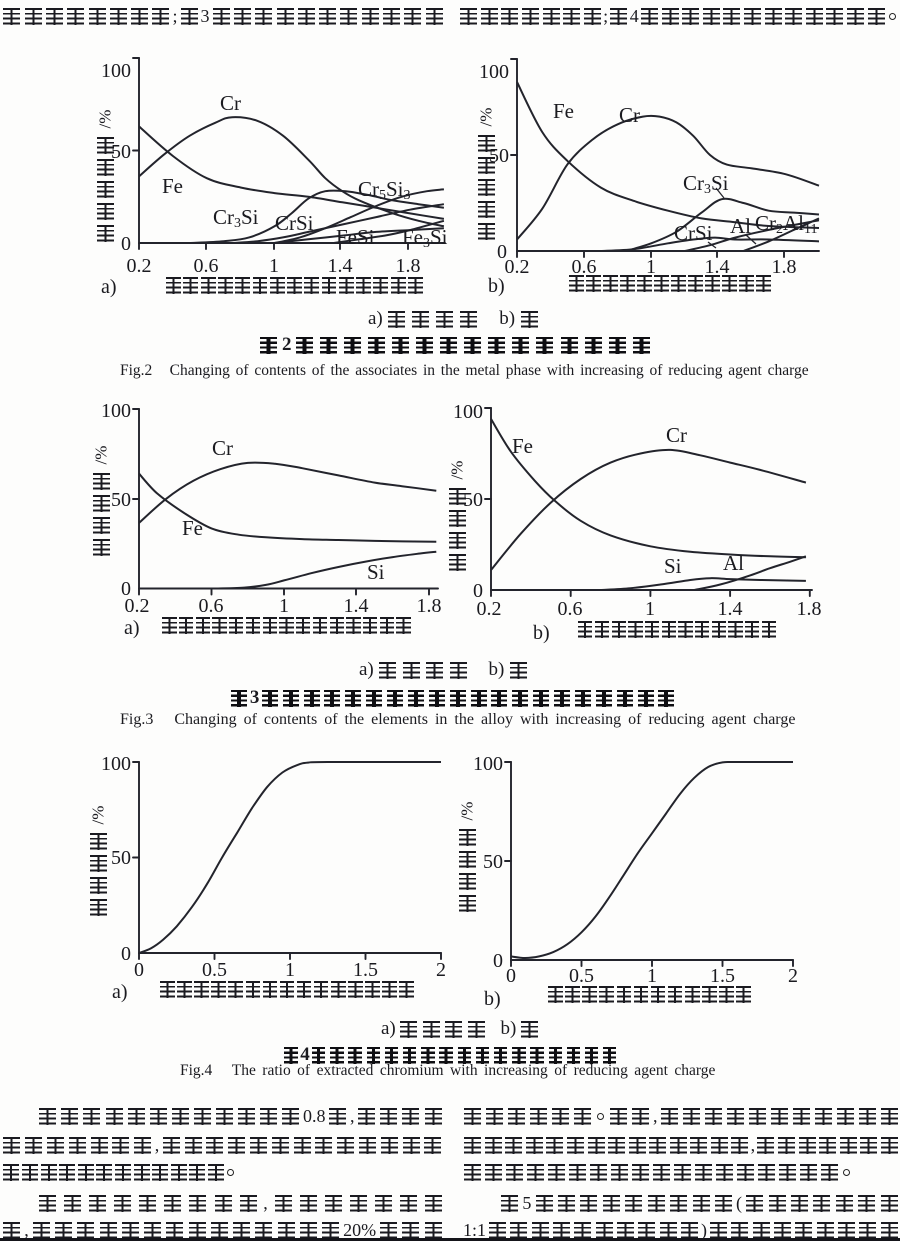 Image resolution: width=900 pixels, height=1241 pixels. What do you see at coordinates (384, 190) in the screenshot?
I see `svg-text: Cr5Si3` at bounding box center [384, 190].